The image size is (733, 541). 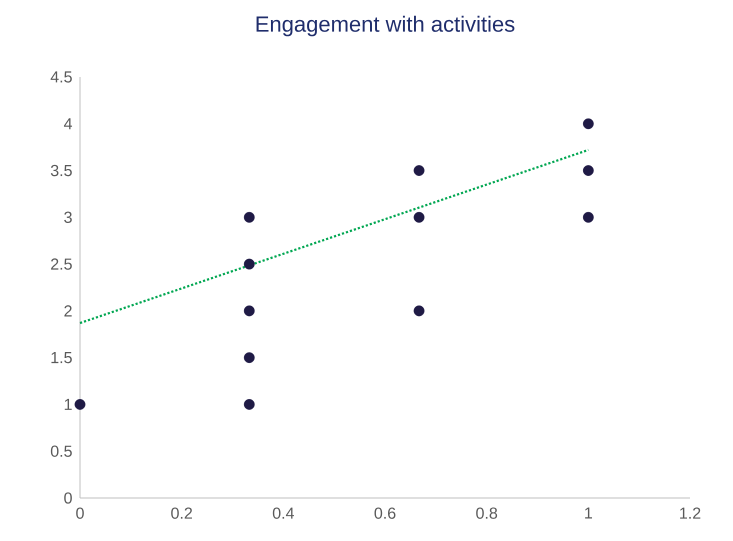 I want to click on y-tick-label: 4.5, so click(x=61, y=77).